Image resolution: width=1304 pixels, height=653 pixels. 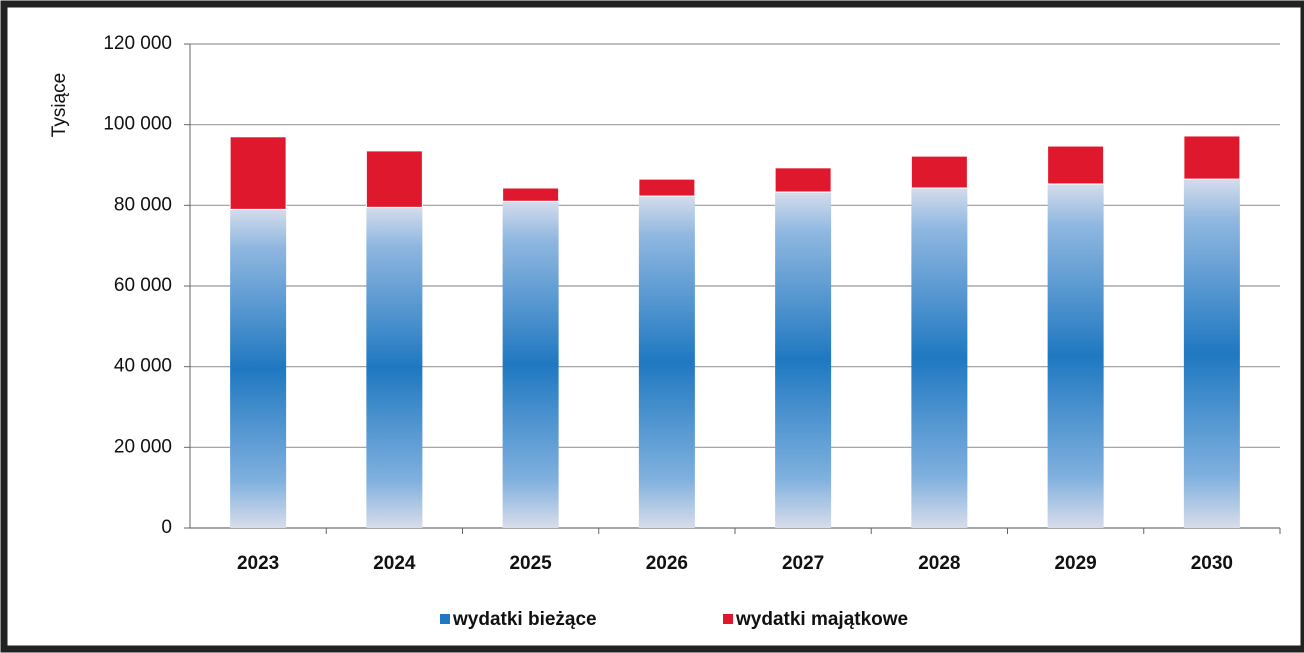 I want to click on legend-label: wydatki majątkowe, so click(x=821, y=619).